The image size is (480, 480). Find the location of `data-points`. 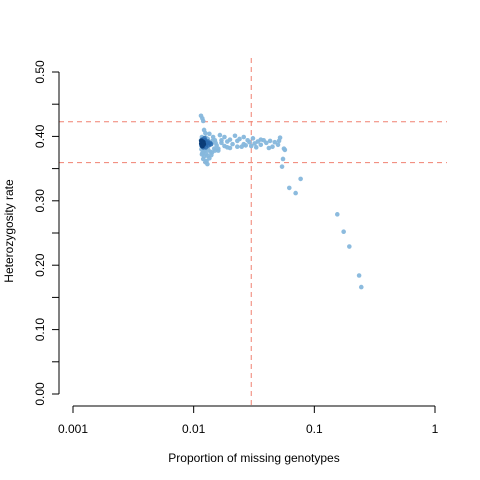

data-points is located at coordinates (281, 201).